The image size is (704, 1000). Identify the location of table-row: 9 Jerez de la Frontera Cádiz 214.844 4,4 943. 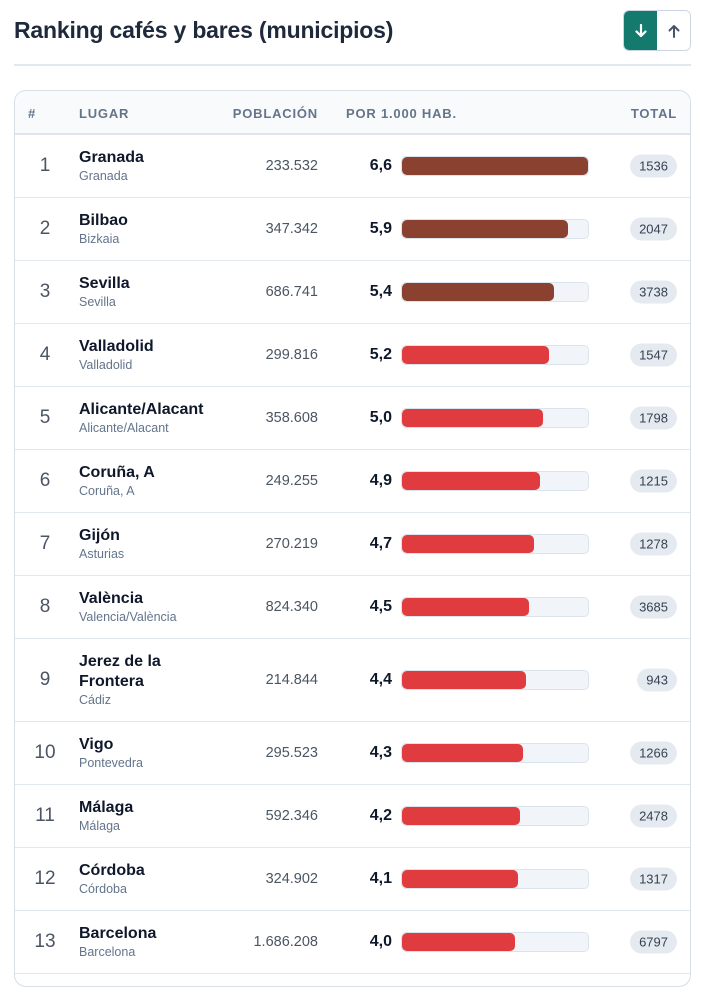
(352, 680).